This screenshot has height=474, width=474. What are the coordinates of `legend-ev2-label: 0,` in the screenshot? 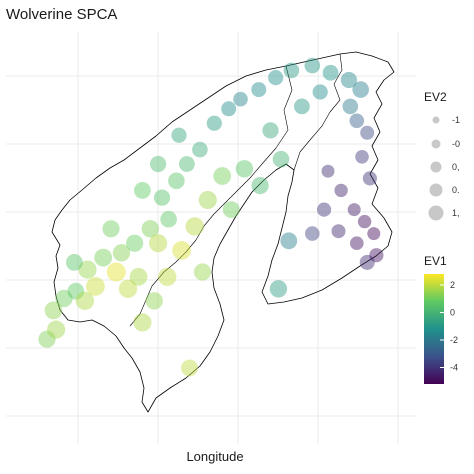 It's located at (456, 167).